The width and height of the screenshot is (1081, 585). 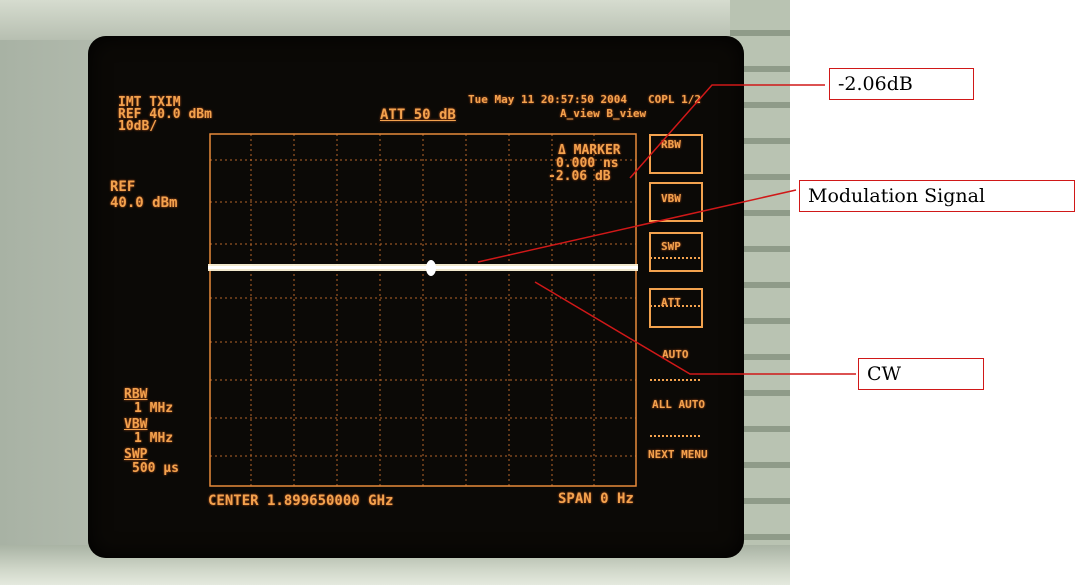 What do you see at coordinates (547, 99) in the screenshot?
I see `datetime-label: Tue May 11 20:57:50 2004` at bounding box center [547, 99].